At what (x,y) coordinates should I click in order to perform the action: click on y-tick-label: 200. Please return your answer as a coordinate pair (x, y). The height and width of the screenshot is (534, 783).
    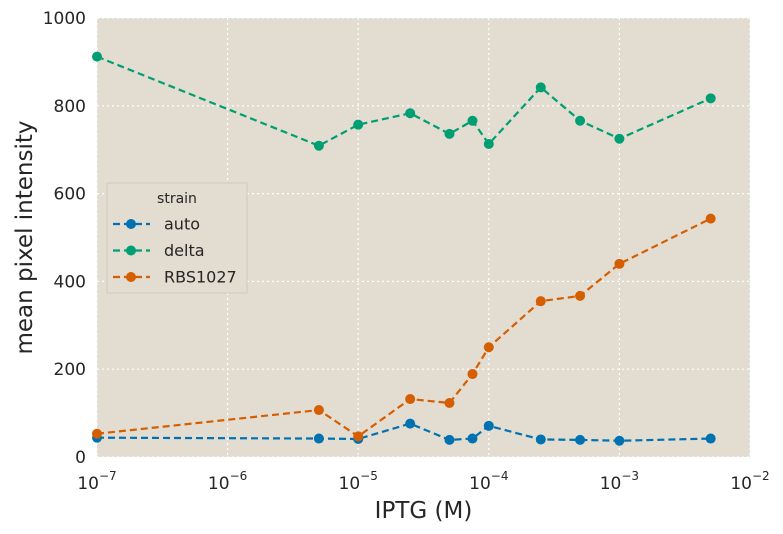
    Looking at the image, I should click on (70, 370).